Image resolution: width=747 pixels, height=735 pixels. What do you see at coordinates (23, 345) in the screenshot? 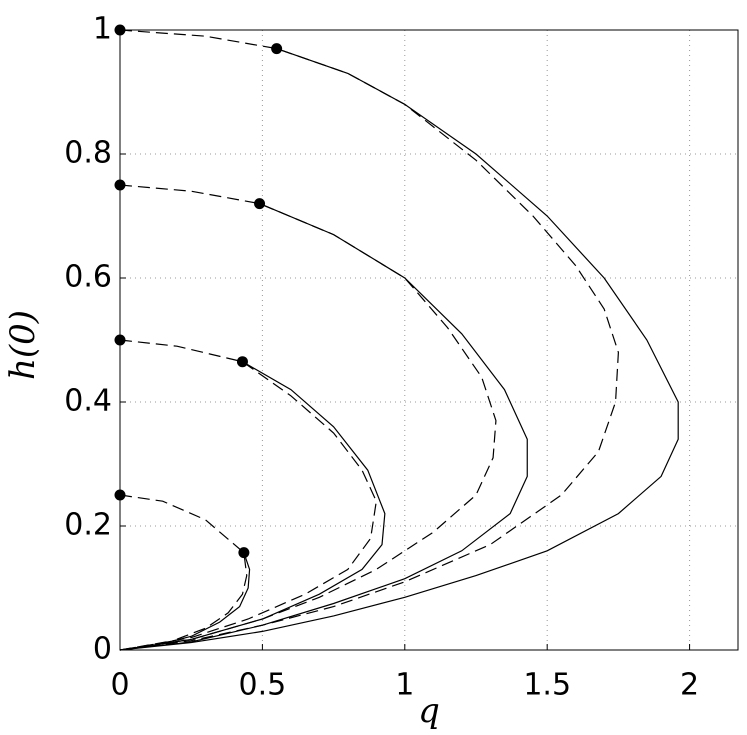
I see `y-axis-label: h(0)` at bounding box center [23, 345].